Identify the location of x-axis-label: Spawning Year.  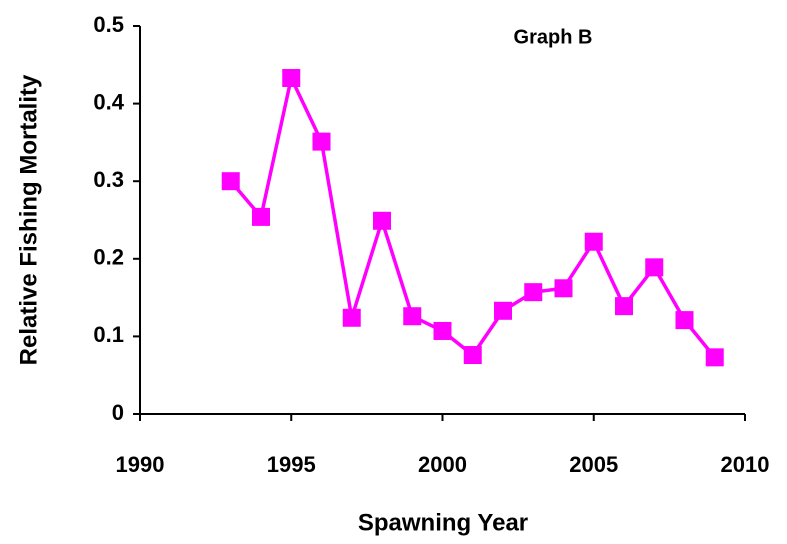
(443, 522).